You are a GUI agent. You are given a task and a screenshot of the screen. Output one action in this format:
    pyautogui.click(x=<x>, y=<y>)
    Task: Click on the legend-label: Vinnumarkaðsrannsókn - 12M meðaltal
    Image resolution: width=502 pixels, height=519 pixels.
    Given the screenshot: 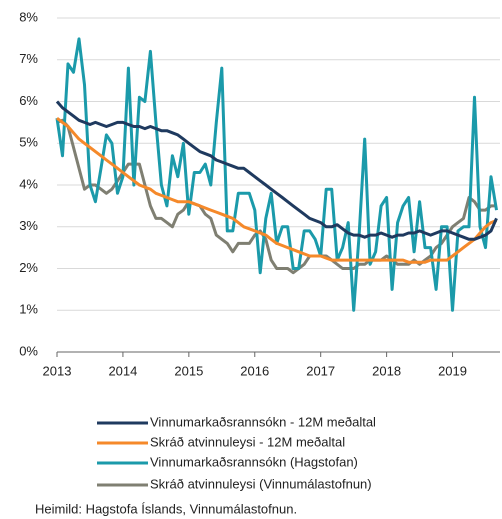 What is the action you would take?
    pyautogui.click(x=263, y=421)
    